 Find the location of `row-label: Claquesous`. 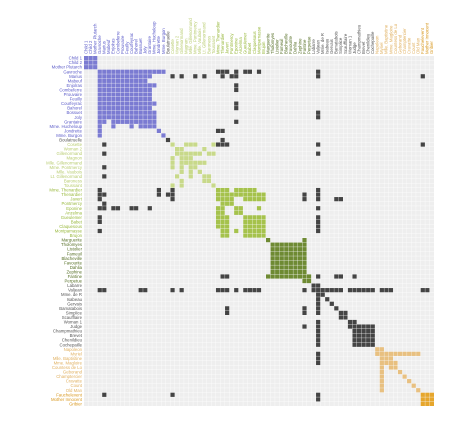

row-label: Claquesous is located at coordinates (70, 226).